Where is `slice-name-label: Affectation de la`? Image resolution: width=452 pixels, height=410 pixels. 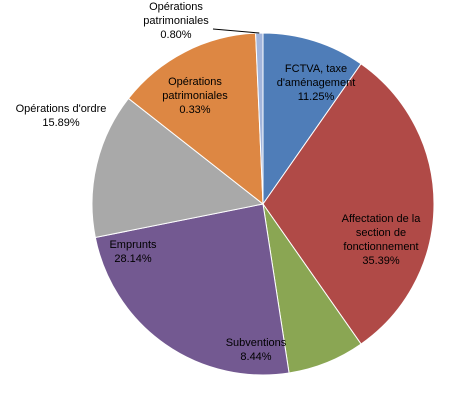 slice-name-label: Affectation de la is located at coordinates (382, 219).